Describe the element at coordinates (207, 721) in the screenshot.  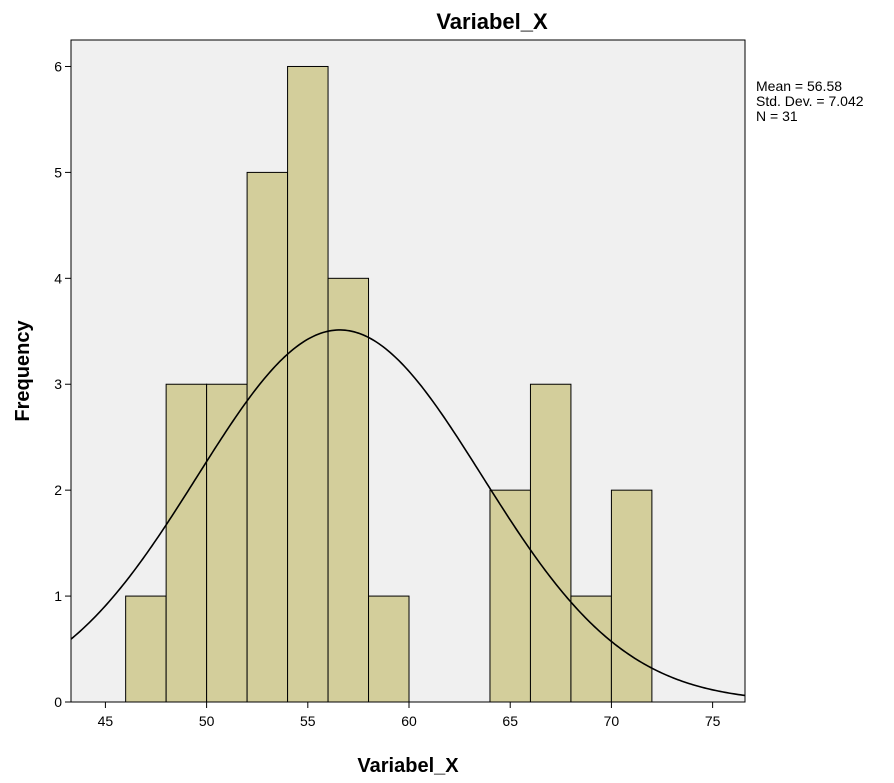
I see `x-tick-label-1: 50` at that location.